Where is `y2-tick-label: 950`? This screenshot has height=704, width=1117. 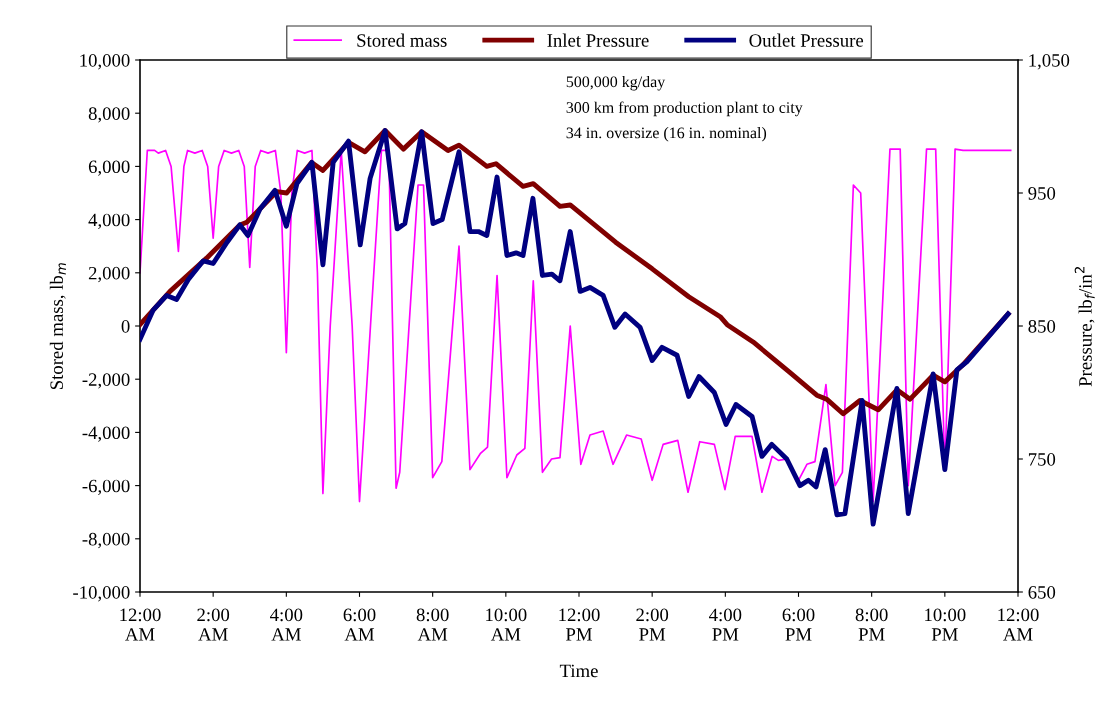
y2-tick-label: 950 is located at coordinates (1042, 193).